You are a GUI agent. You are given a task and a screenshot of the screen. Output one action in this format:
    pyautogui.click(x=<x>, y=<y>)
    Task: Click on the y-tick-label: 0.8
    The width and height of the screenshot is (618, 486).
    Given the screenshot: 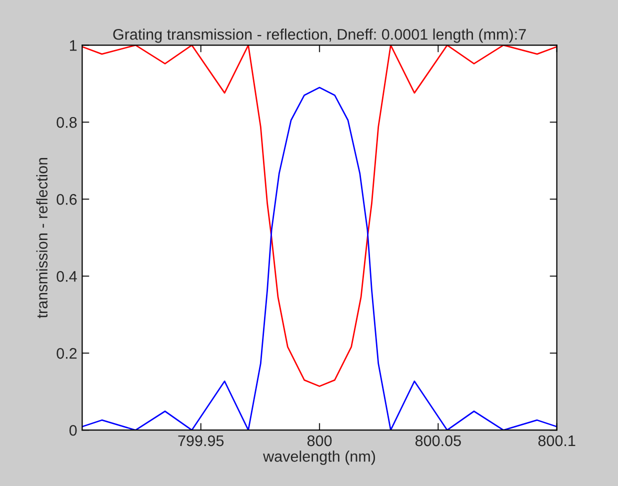 What is the action you would take?
    pyautogui.click(x=66, y=122)
    